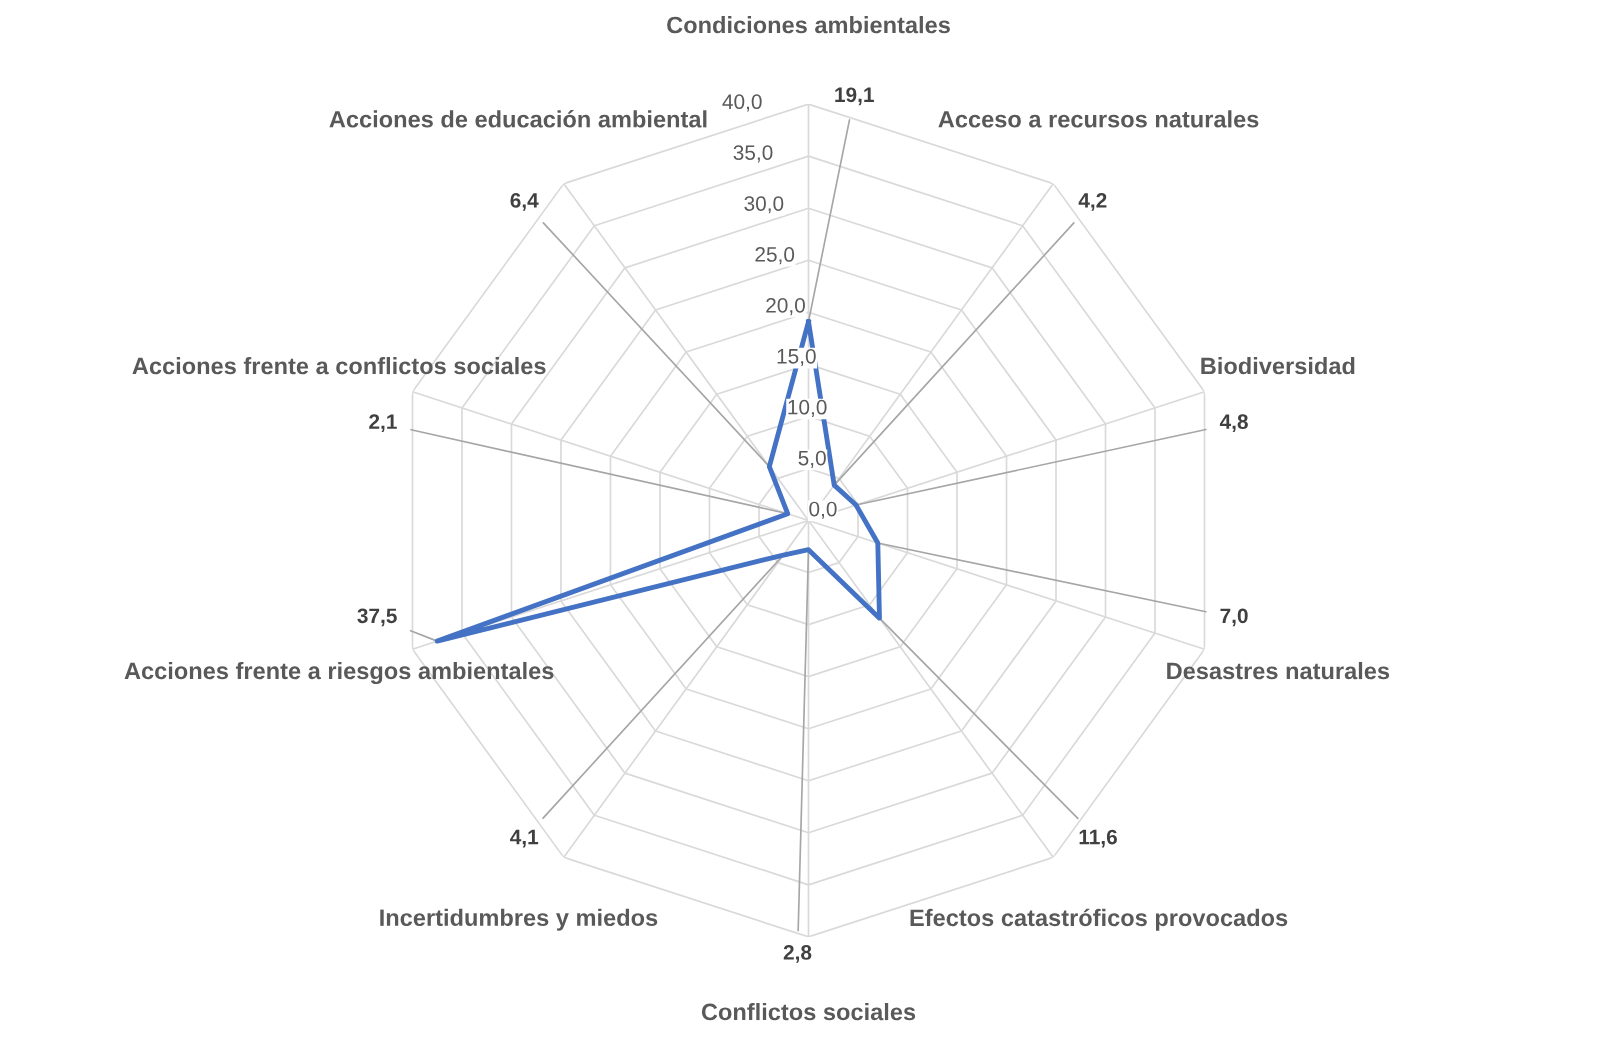 The height and width of the screenshot is (1041, 1617). I want to click on spoke-label: Acciones frente a conflictos sociales, so click(339, 366).